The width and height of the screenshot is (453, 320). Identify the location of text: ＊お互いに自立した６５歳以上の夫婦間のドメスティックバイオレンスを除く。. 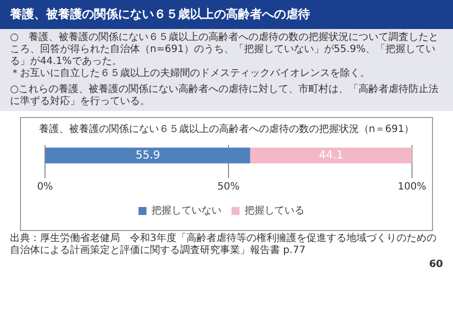
(190, 74).